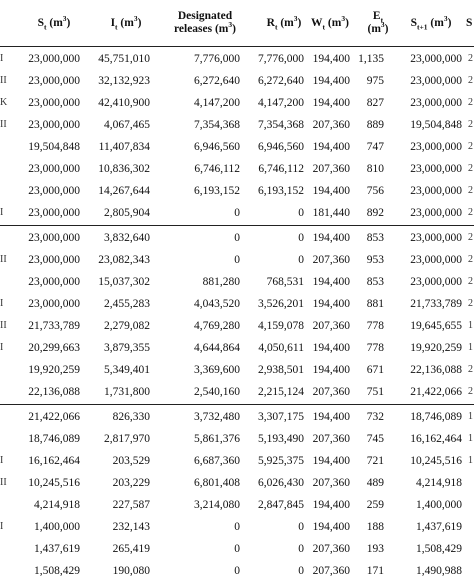 The image size is (474, 582). Describe the element at coordinates (375, 326) in the screenshot. I see `cell-evaporation: 778` at that location.